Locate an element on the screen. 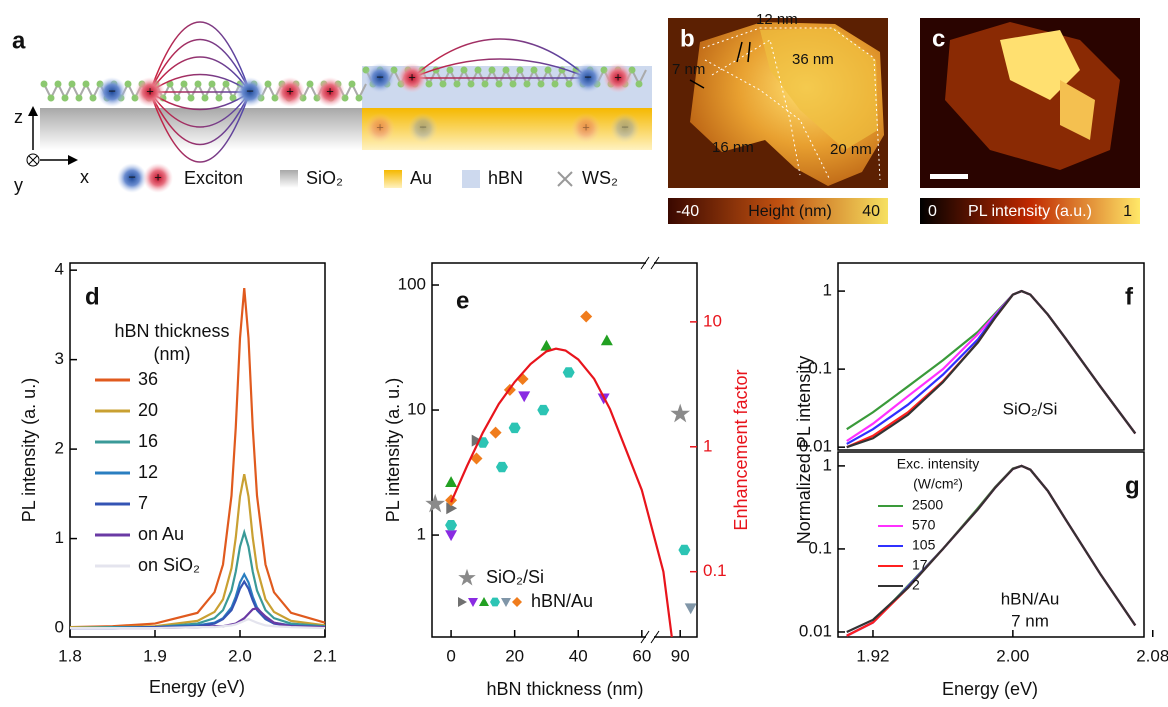 The width and height of the screenshot is (1168, 707). legend-title: hBN thickness is located at coordinates (171, 331).